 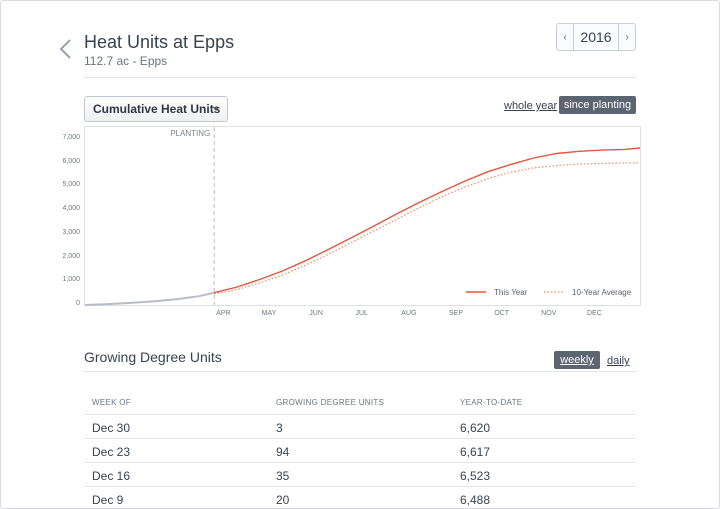 I want to click on back-chevron-icon, so click(x=66, y=49).